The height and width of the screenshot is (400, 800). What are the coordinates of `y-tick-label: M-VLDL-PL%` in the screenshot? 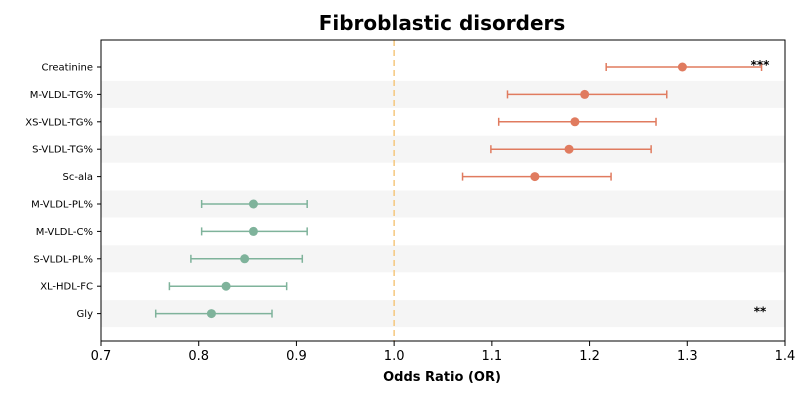 It's located at (62, 205).